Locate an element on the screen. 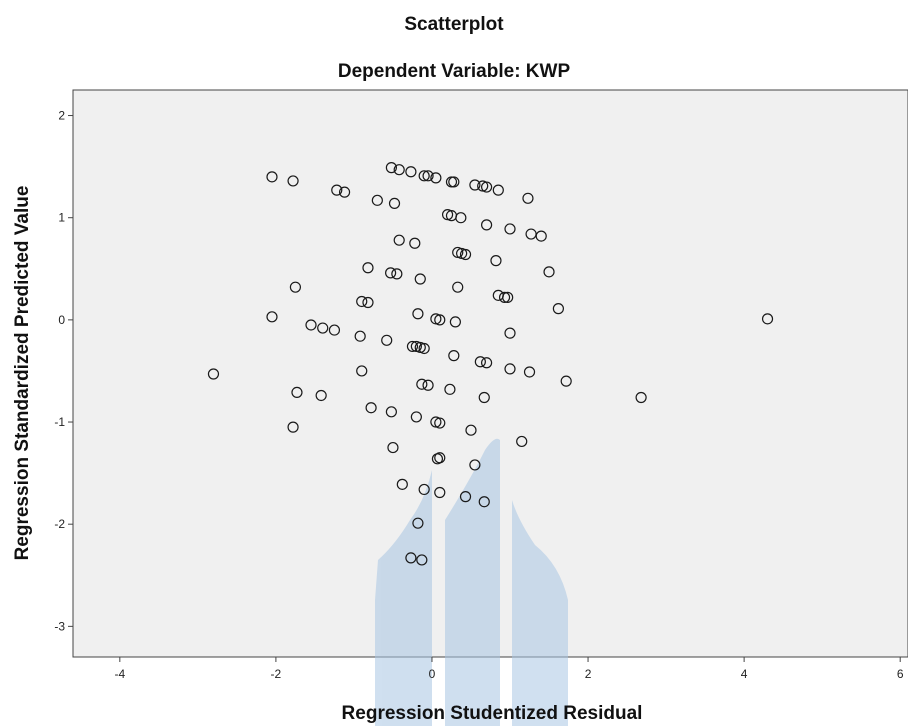 The width and height of the screenshot is (908, 726). x-tick-label: 4 is located at coordinates (744, 674).